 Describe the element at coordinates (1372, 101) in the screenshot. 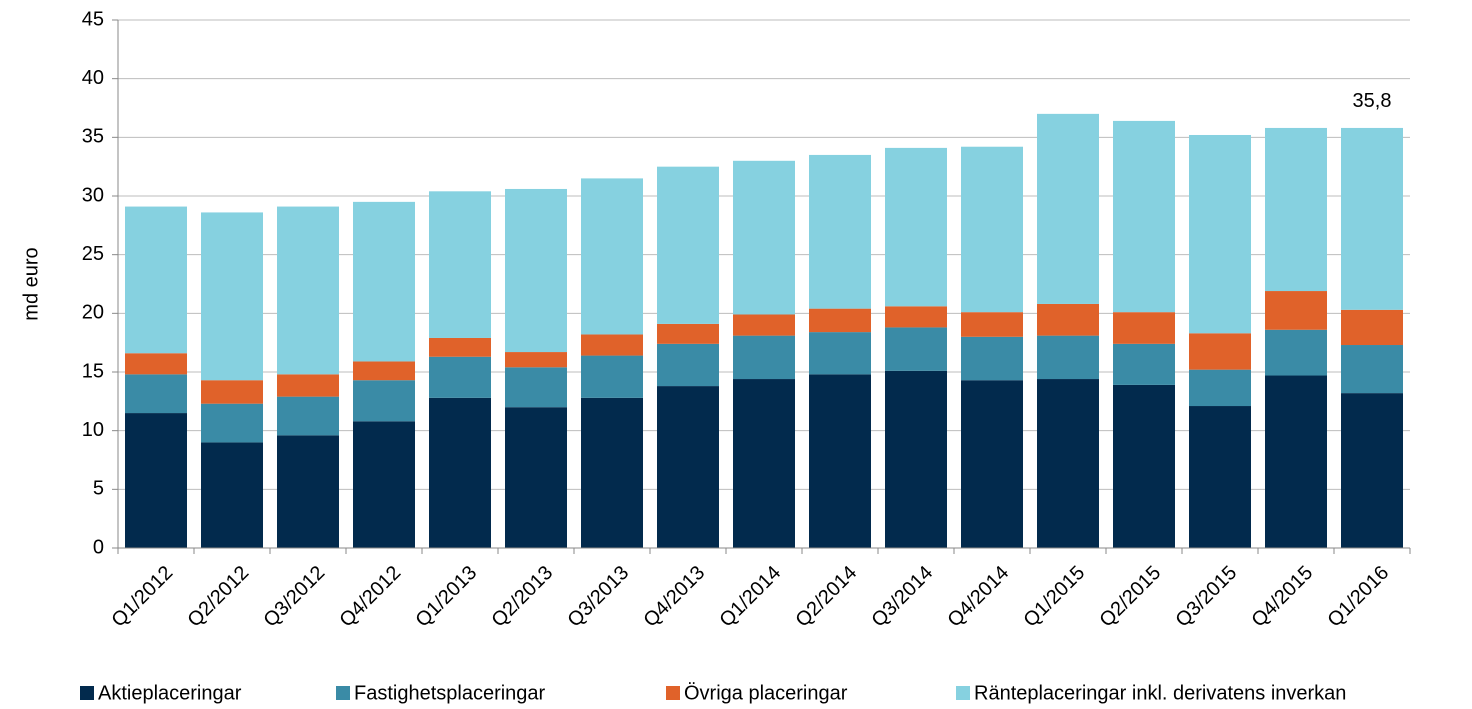

I see `annotation: 35,8` at that location.